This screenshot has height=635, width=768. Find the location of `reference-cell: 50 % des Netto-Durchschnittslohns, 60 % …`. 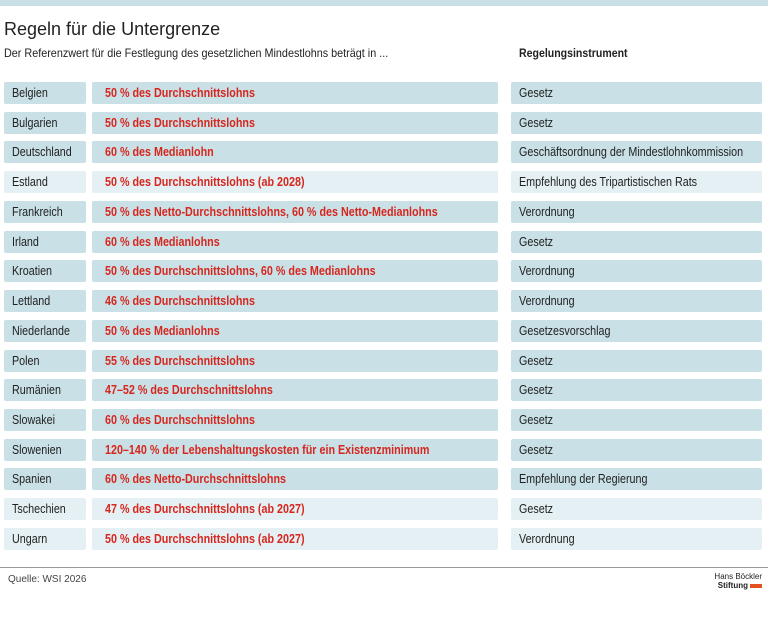

reference-cell: 50 % des Netto-Durchschnittslohns, 60 % … is located at coordinates (295, 211).